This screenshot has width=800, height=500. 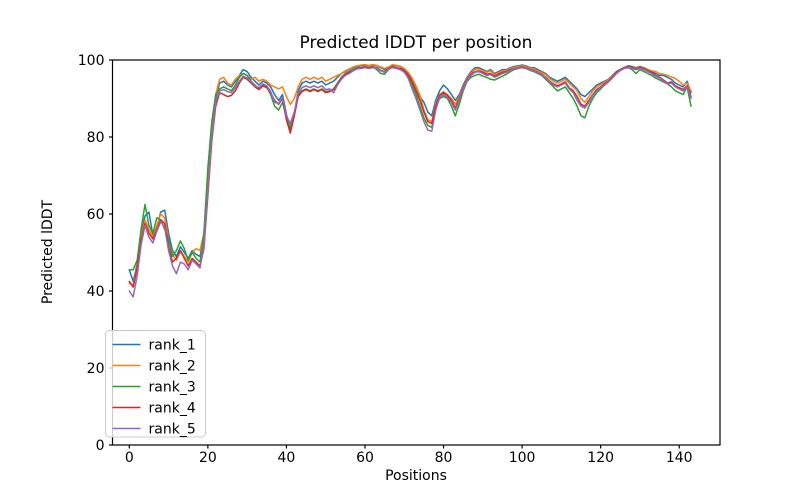 I want to click on legend-box, so click(x=155, y=384).